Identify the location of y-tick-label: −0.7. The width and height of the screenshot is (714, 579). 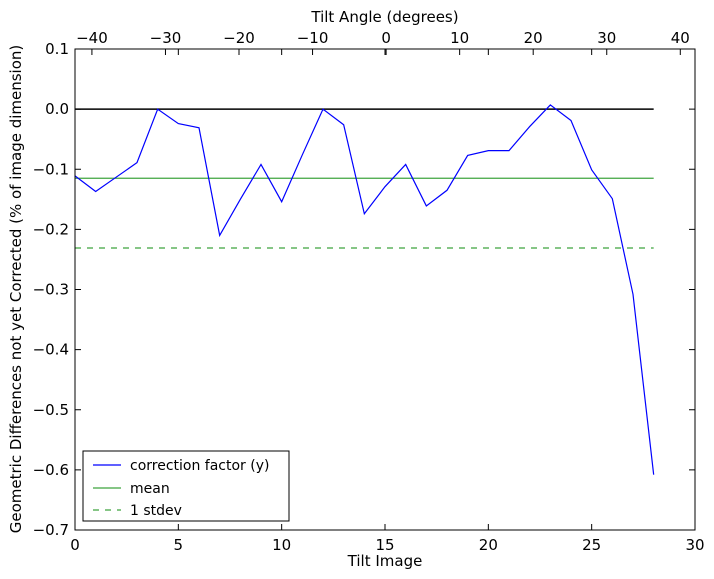
(51, 530).